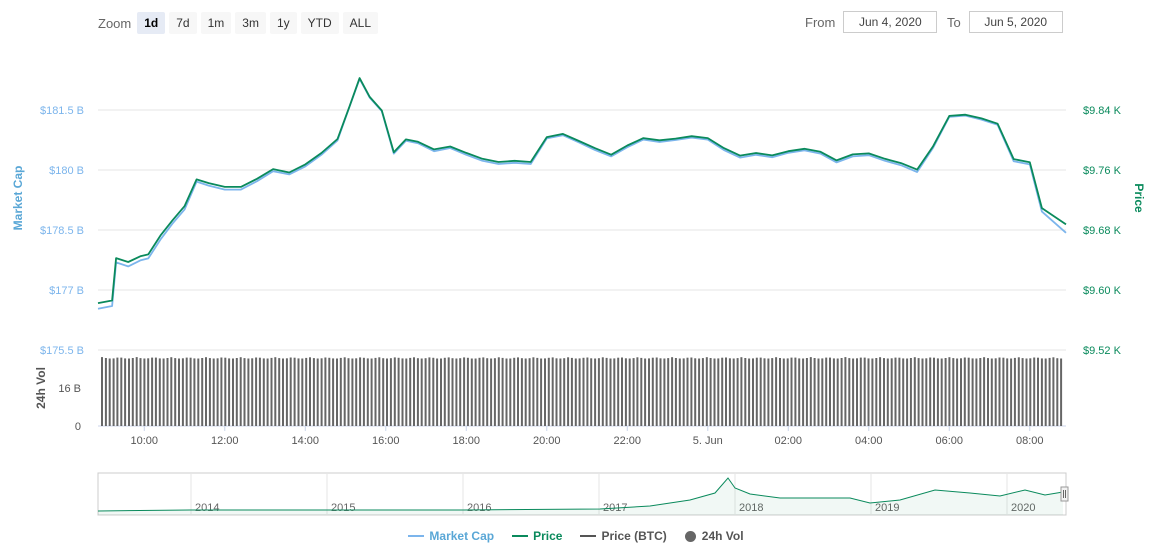 This screenshot has height=555, width=1152. What do you see at coordinates (250, 23) in the screenshot?
I see `zoom-button-3m: 3m` at bounding box center [250, 23].